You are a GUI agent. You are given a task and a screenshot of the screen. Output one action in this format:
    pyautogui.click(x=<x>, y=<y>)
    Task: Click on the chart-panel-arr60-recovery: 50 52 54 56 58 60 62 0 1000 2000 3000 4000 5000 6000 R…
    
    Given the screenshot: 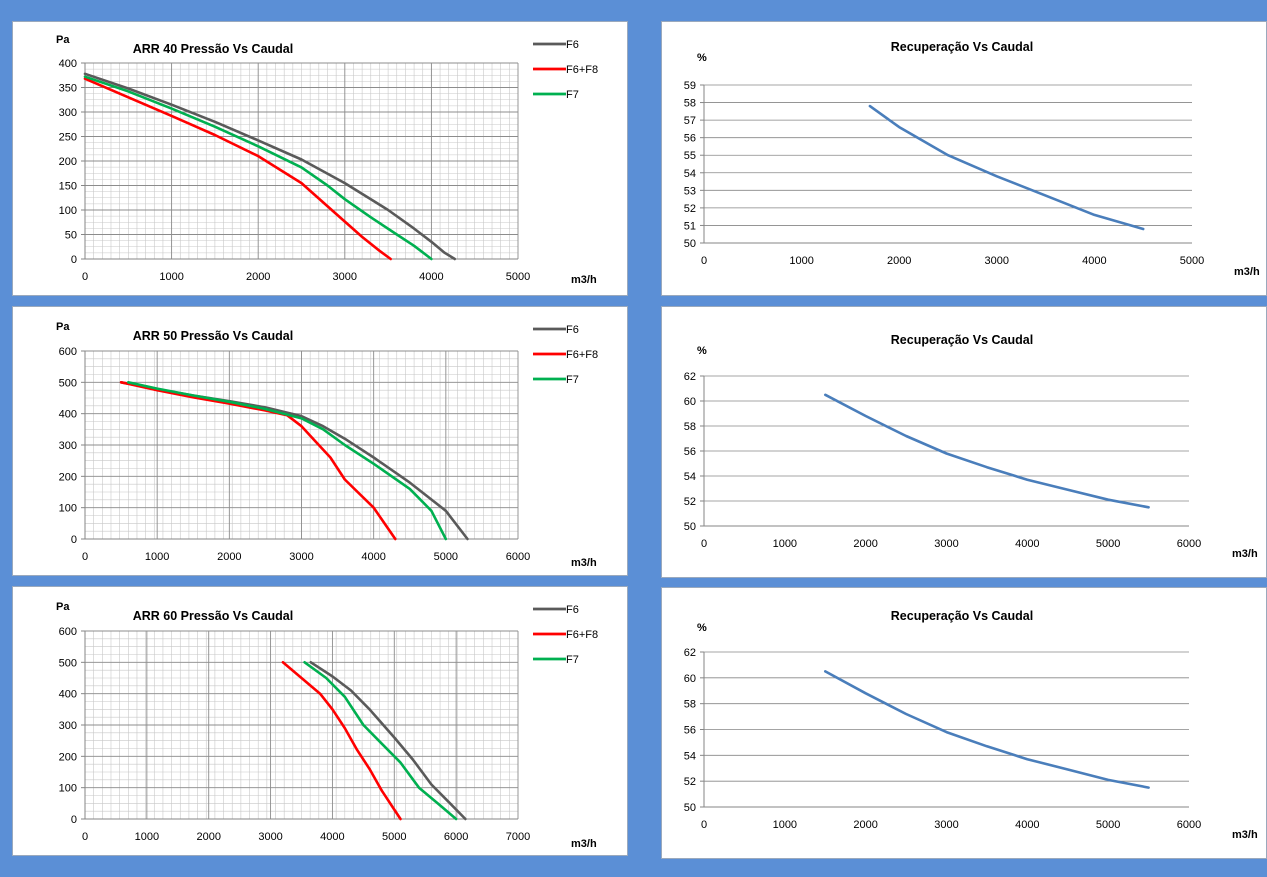 What is the action you would take?
    pyautogui.click(x=964, y=723)
    